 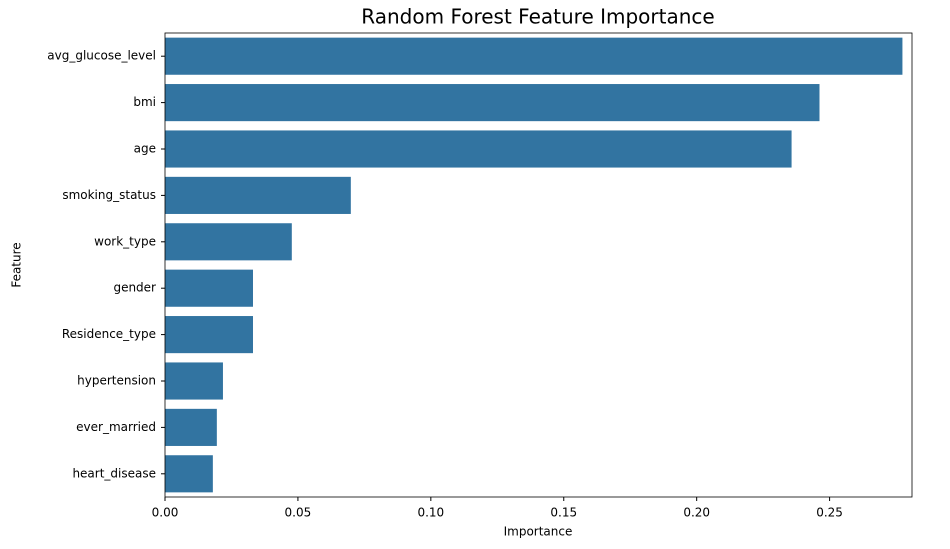 I want to click on y-tick-label: age, so click(x=145, y=149).